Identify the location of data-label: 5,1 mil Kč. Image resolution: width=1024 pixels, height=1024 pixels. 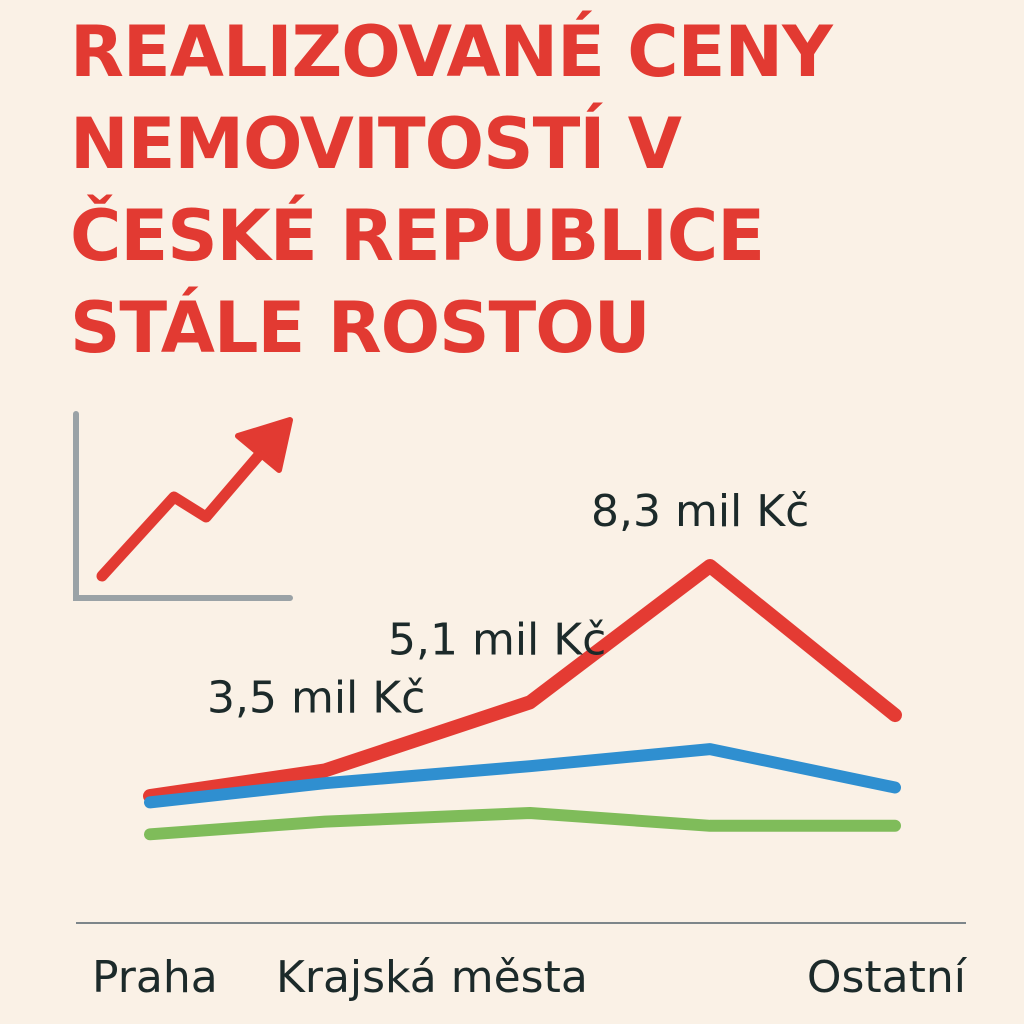
(497, 639).